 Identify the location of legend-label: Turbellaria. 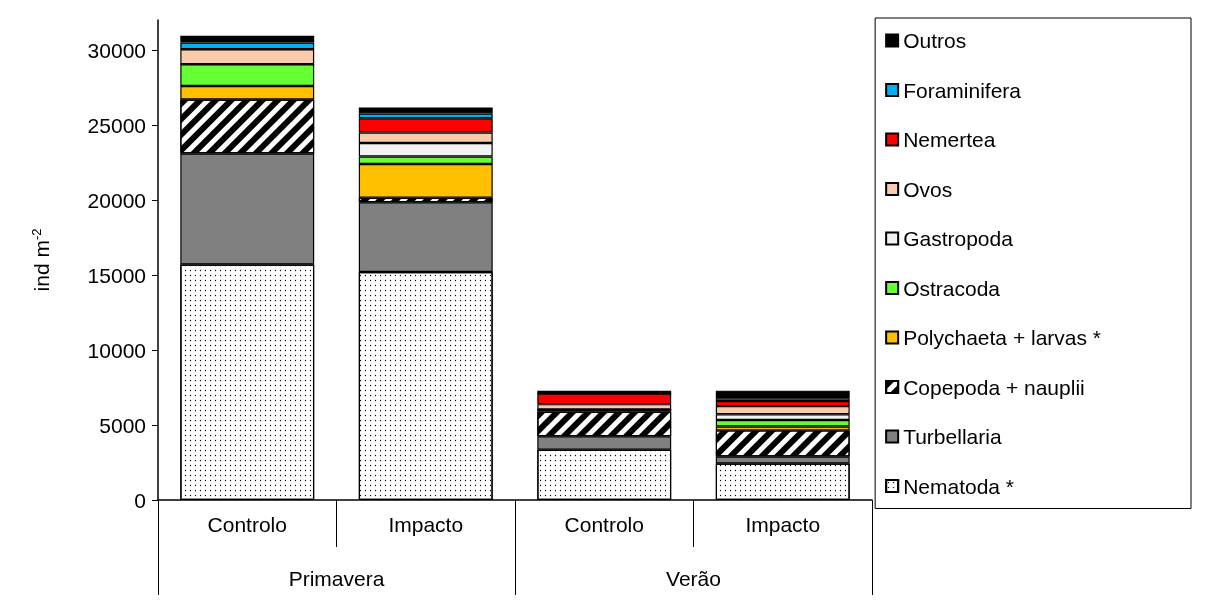
(952, 436).